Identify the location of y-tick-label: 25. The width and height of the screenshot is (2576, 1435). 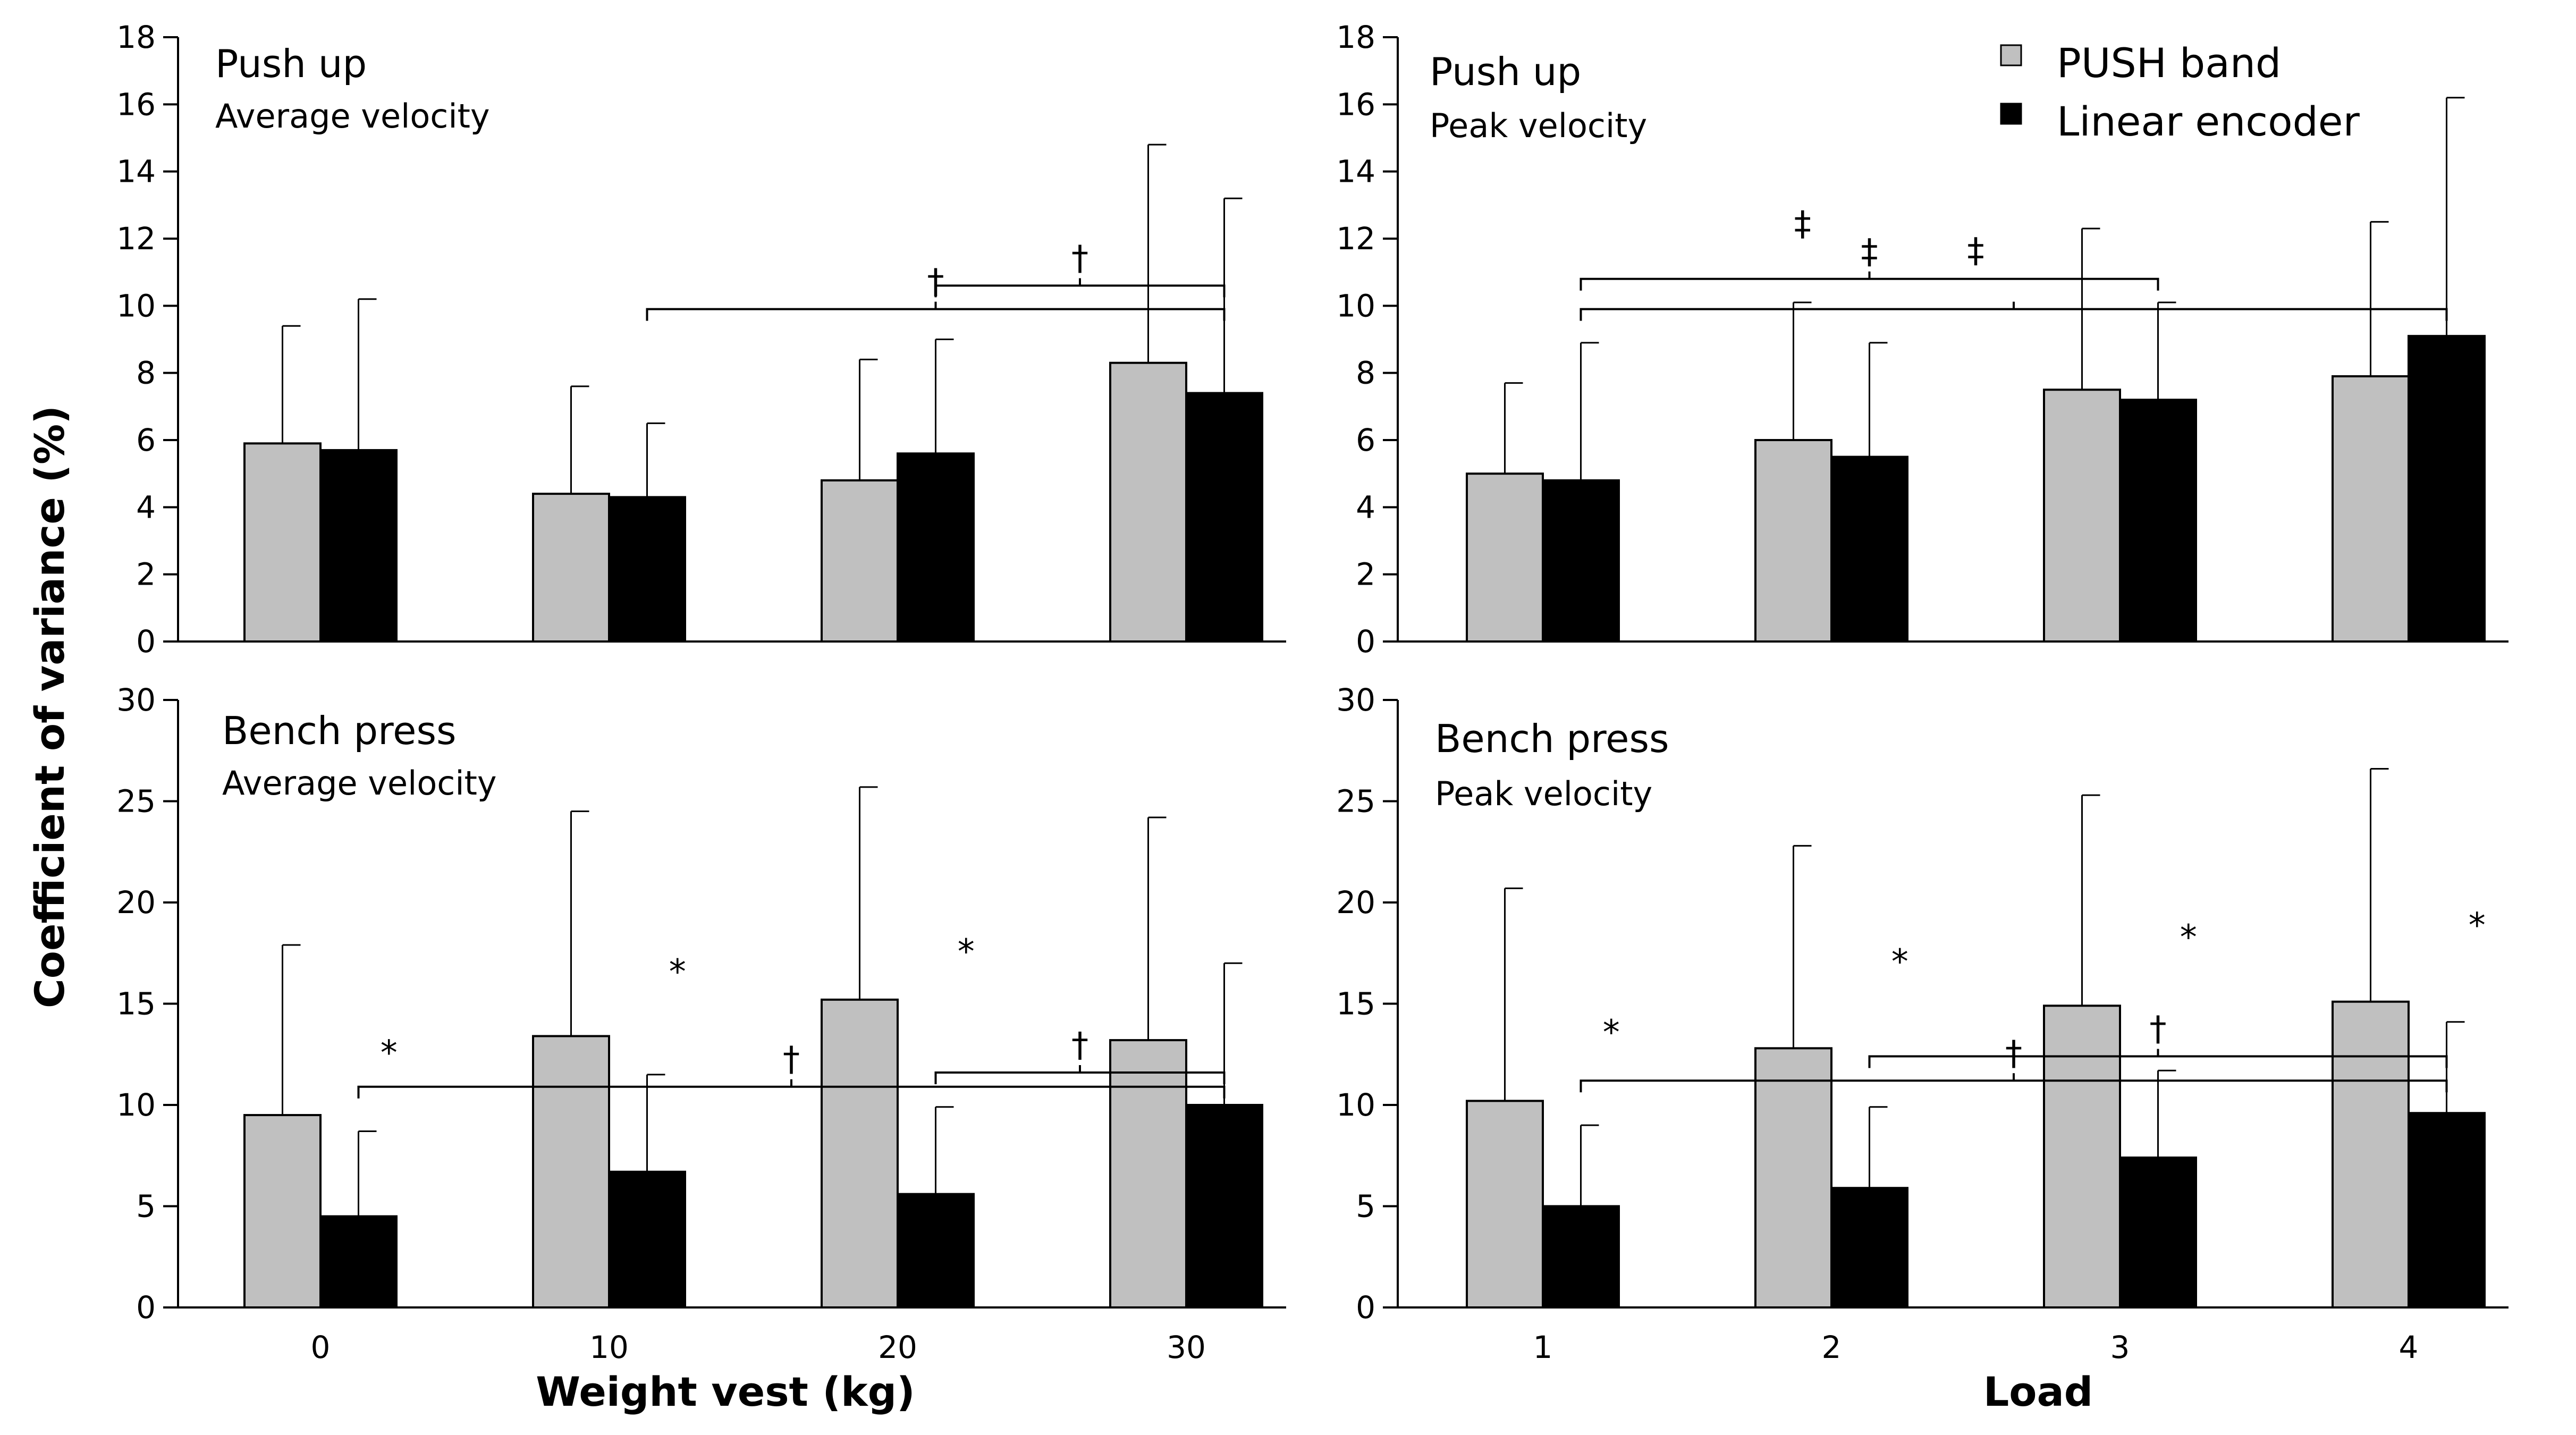
(136, 801).